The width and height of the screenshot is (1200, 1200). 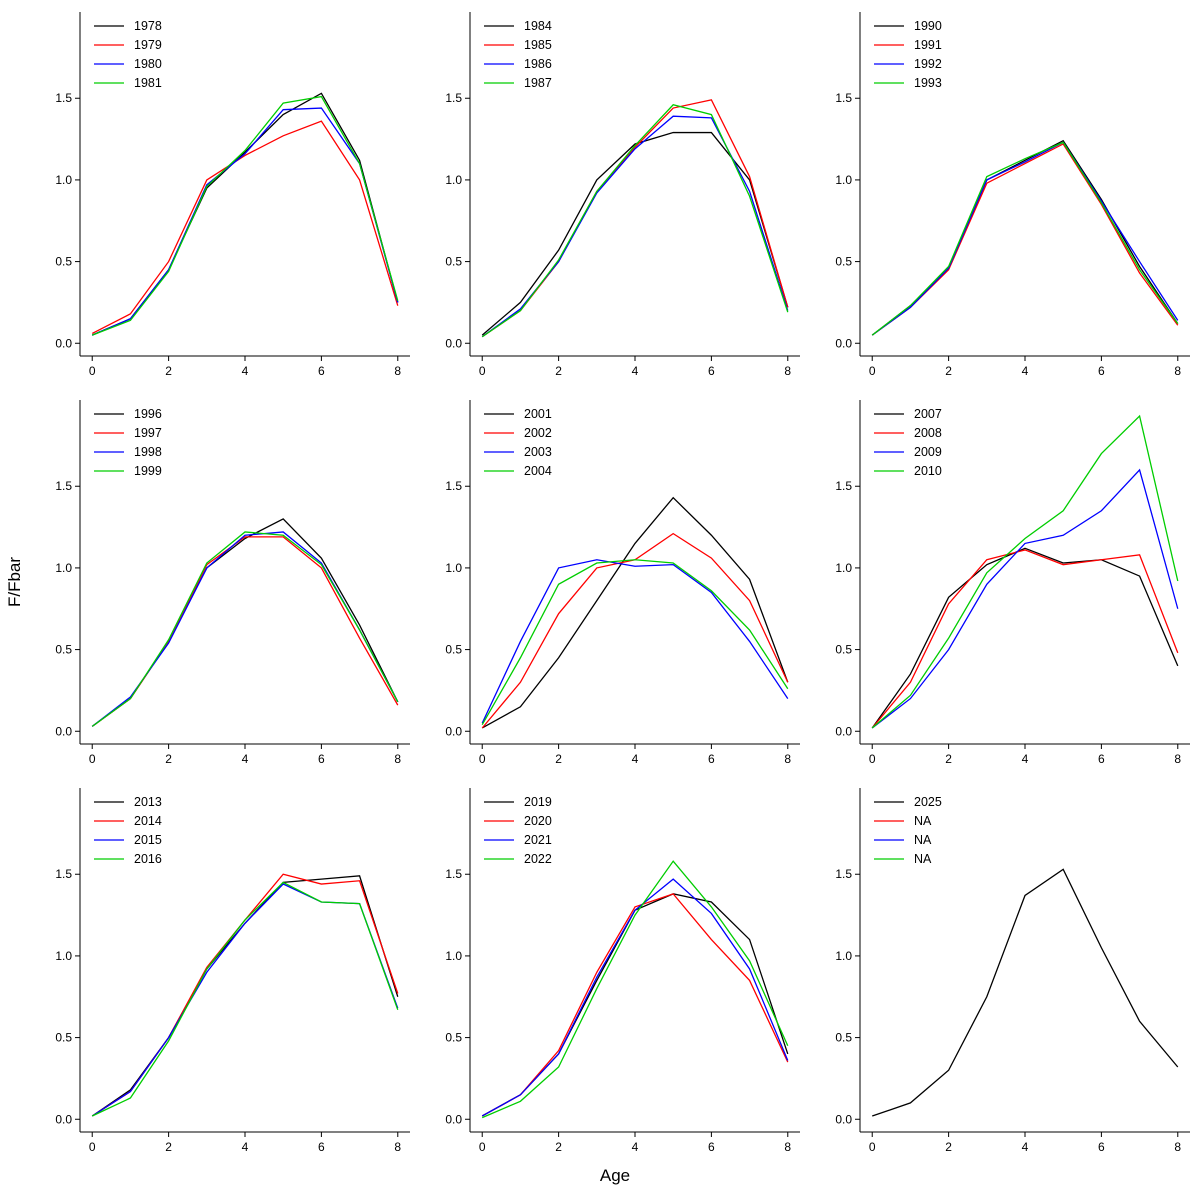 What do you see at coordinates (245, 227) in the screenshot?
I see `series-line-1979` at bounding box center [245, 227].